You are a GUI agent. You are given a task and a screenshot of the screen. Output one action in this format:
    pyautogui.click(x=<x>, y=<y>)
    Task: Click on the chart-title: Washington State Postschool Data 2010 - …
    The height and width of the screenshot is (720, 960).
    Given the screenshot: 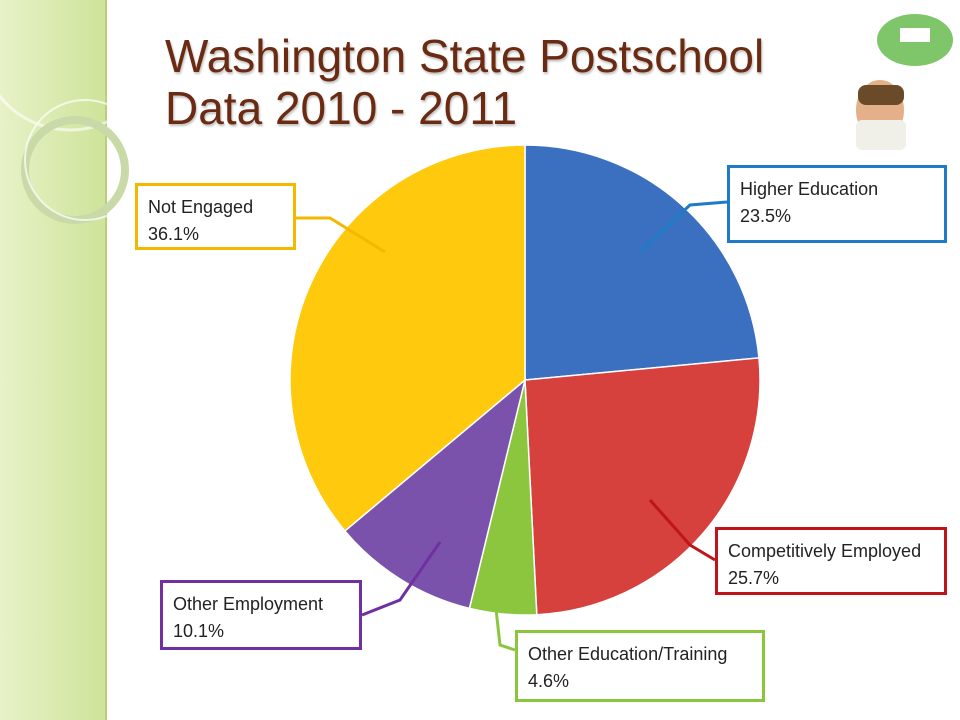 What is the action you would take?
    pyautogui.click(x=465, y=82)
    